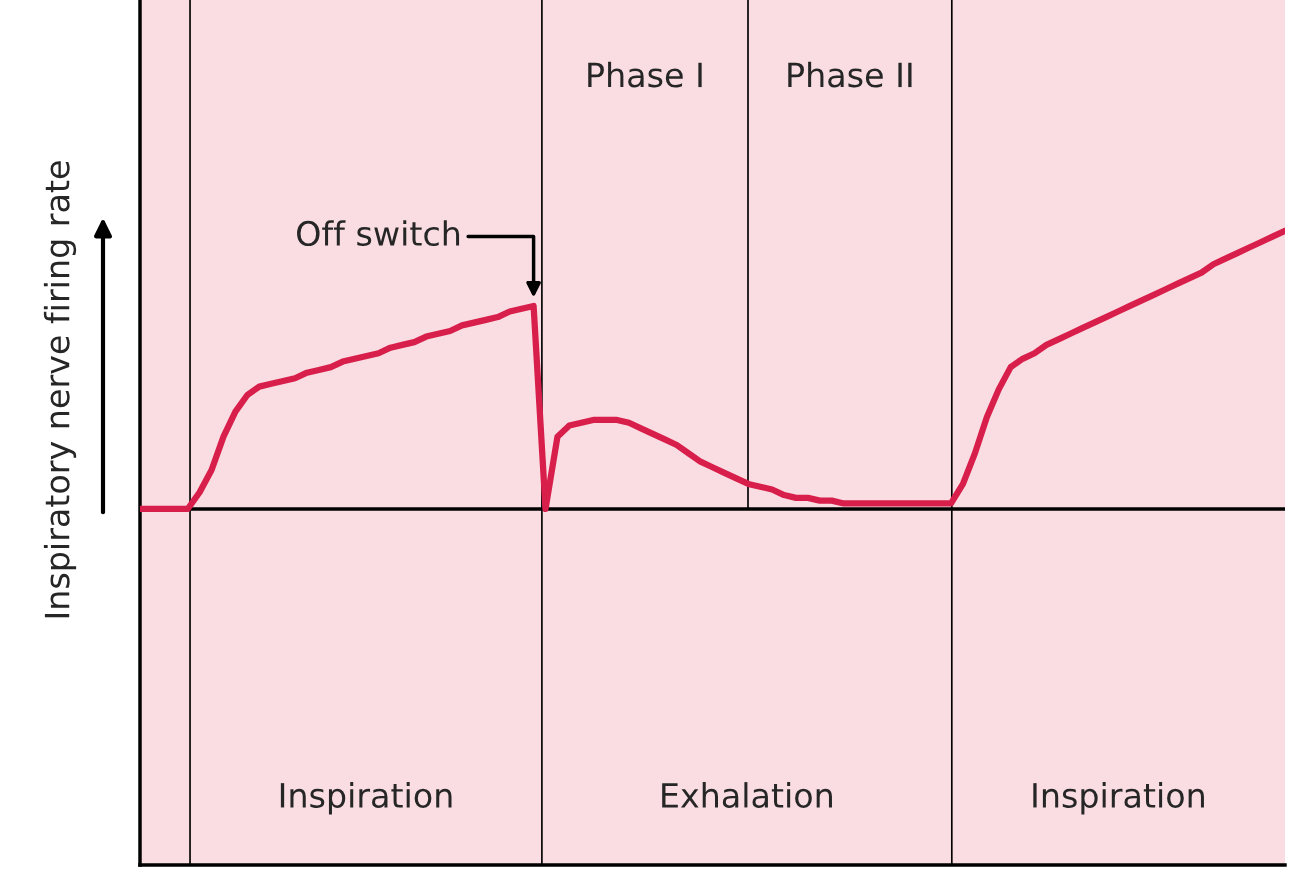  What do you see at coordinates (747, 795) in the screenshot?
I see `text: Exhalation` at bounding box center [747, 795].